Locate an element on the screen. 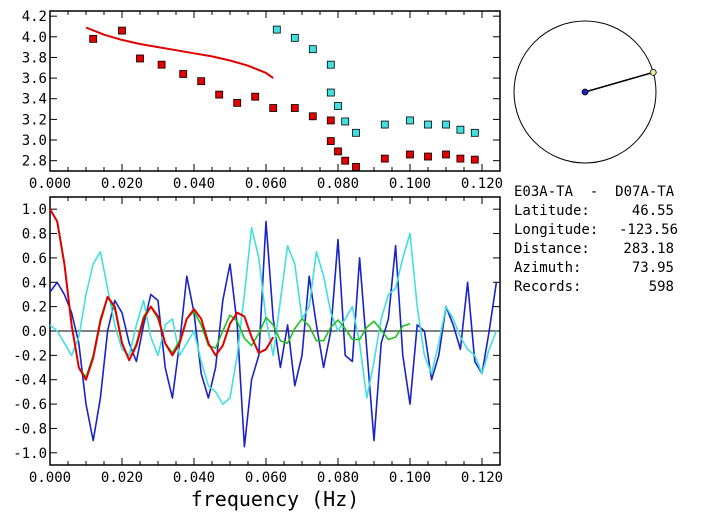 Image resolution: width=702 pixels, height=519 pixels. top-ytick-label: 3.4 is located at coordinates (34, 100).